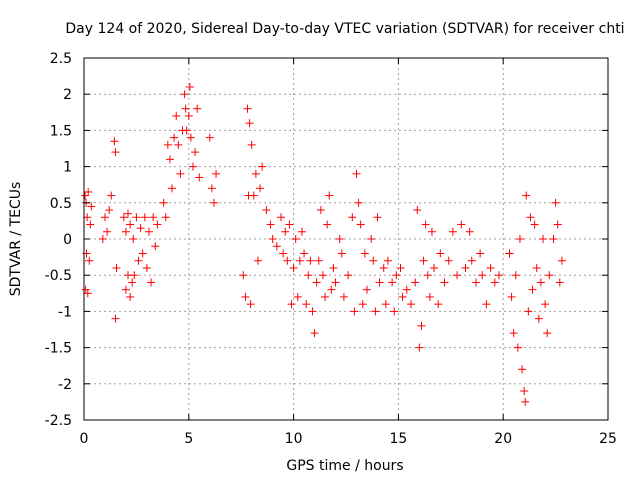  I want to click on x-tick-label: 0, so click(84, 439).